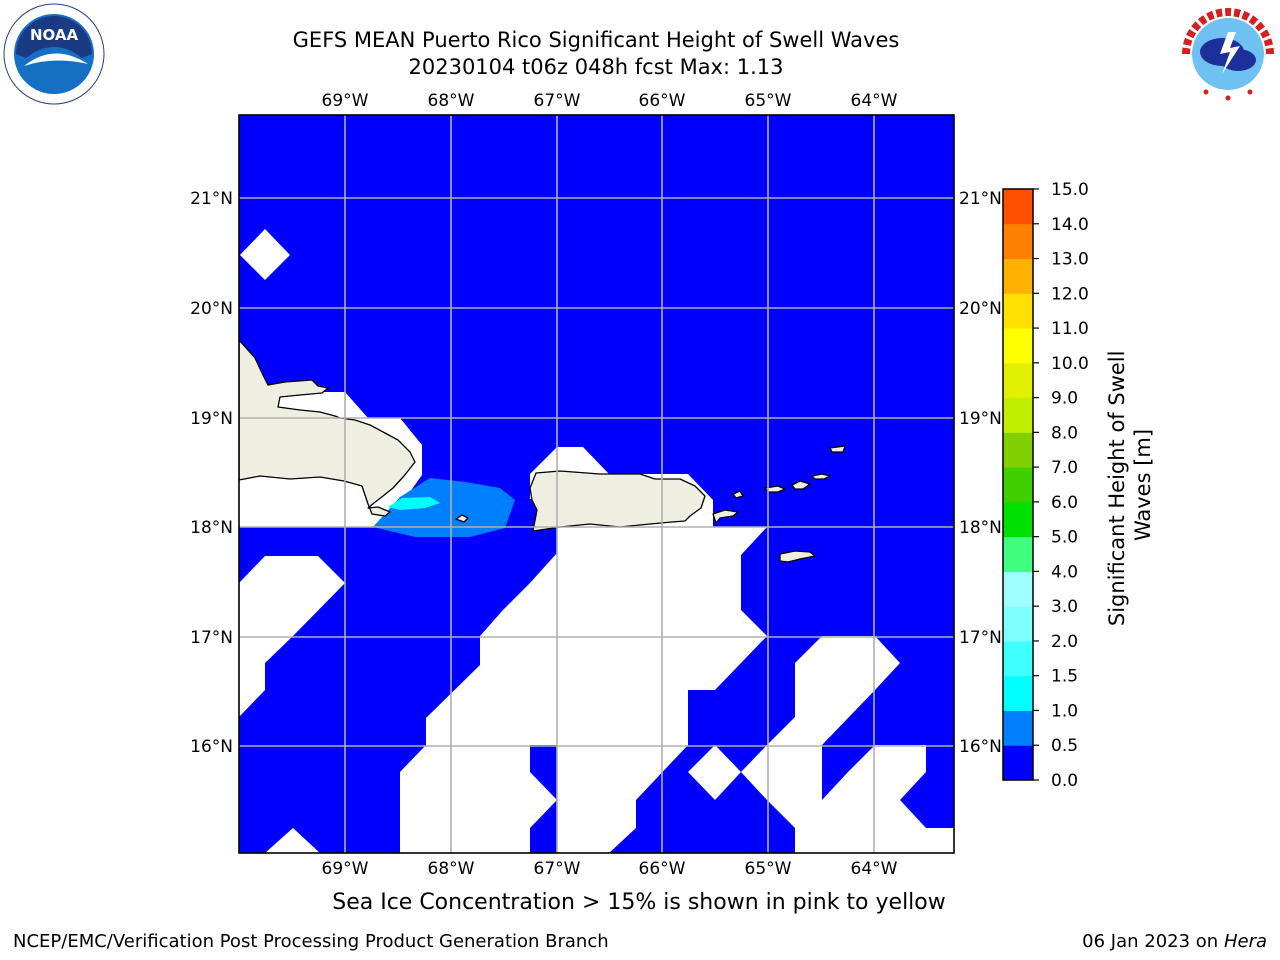 The image size is (1280, 960). What do you see at coordinates (837, 449) in the screenshot?
I see `anegada` at bounding box center [837, 449].